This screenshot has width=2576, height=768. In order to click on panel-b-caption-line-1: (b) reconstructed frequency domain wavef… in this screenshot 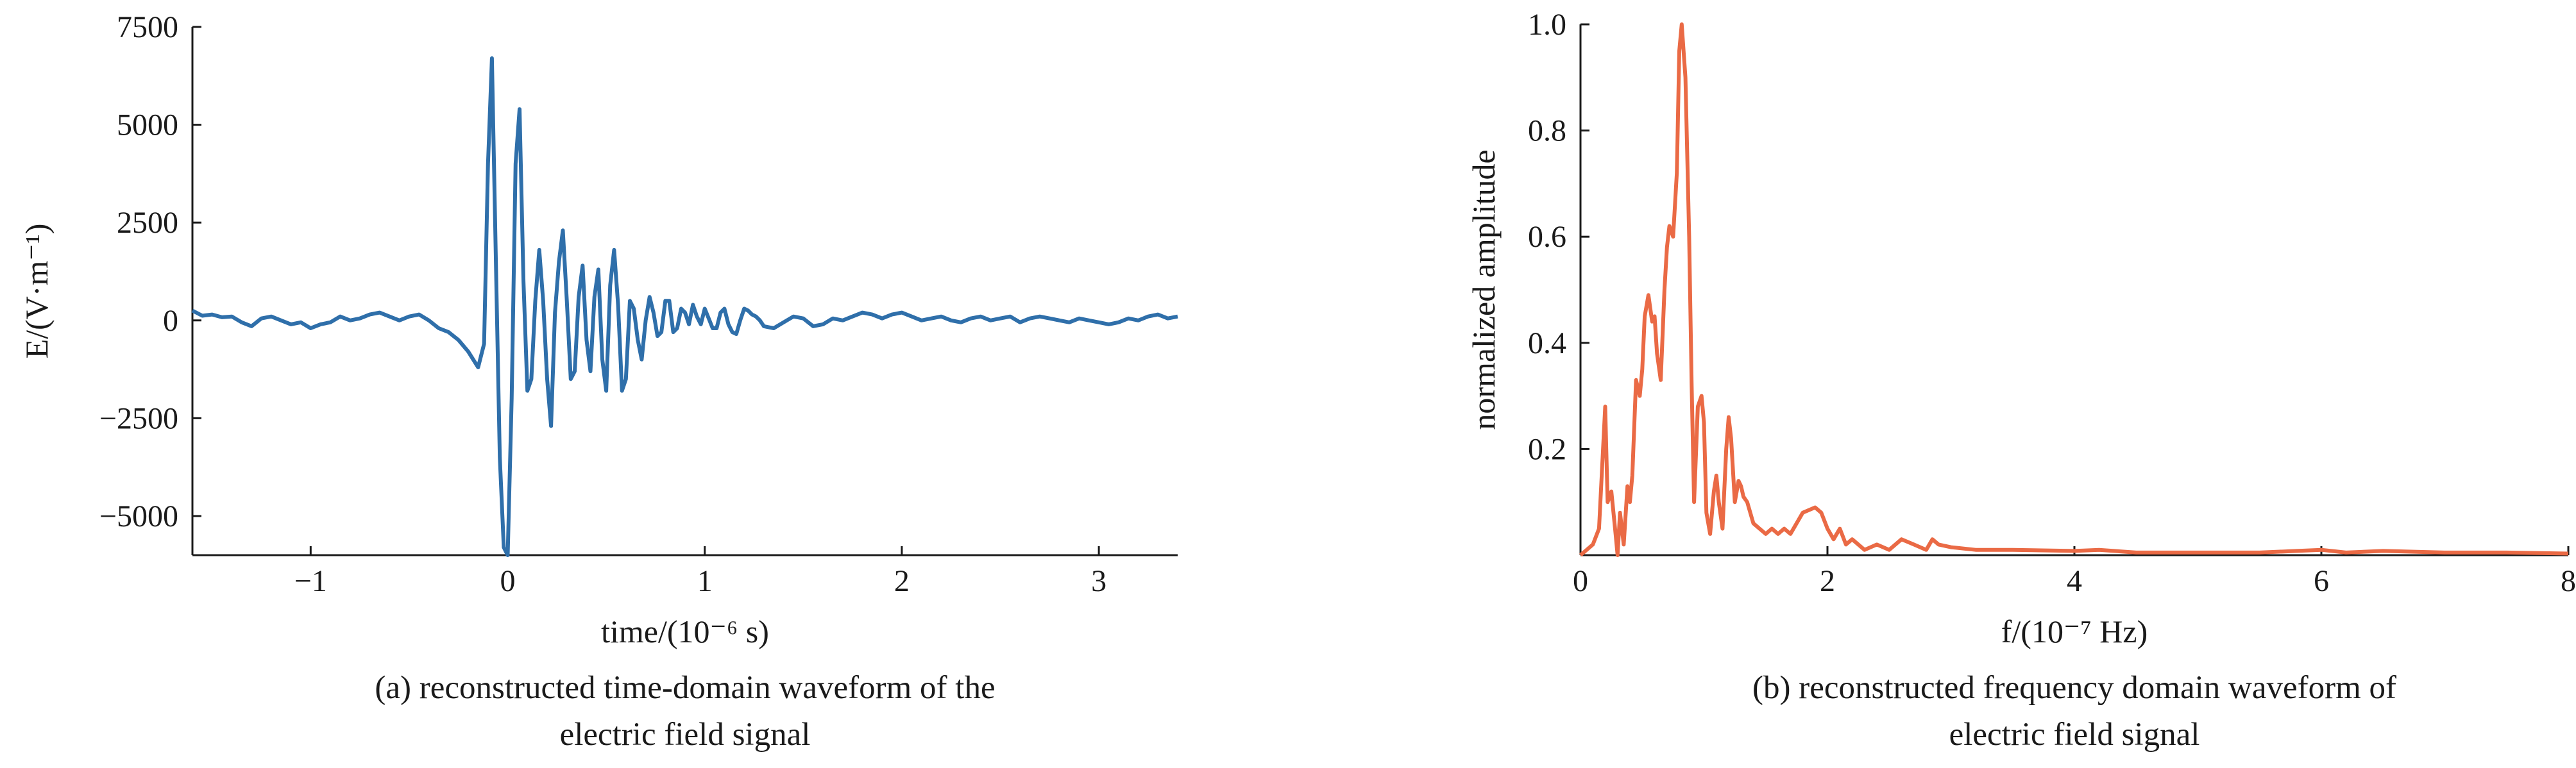, I will do `click(2074, 688)`.